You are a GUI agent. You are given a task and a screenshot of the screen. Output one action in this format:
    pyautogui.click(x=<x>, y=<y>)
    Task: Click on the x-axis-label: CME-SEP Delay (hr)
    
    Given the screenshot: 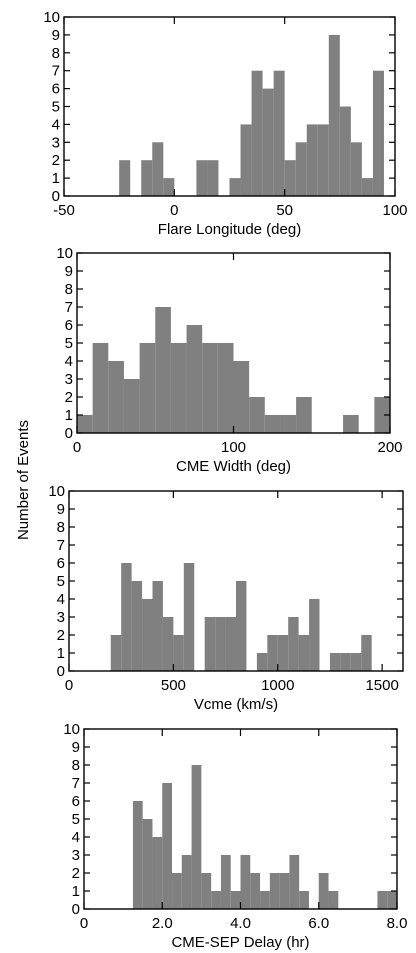 What is the action you would take?
    pyautogui.click(x=240, y=942)
    